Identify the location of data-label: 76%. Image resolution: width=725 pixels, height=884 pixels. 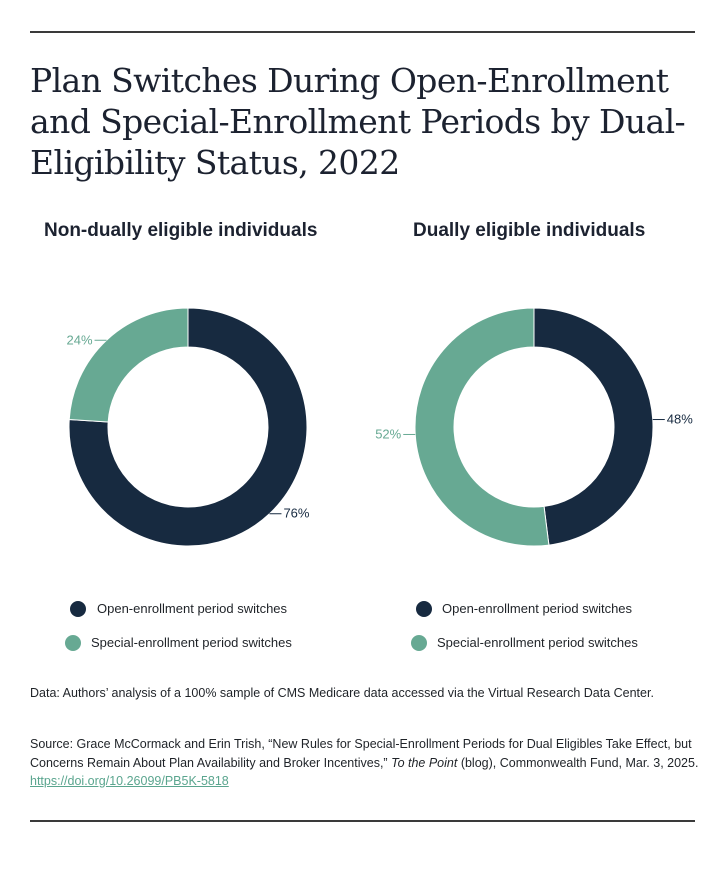
(296, 513).